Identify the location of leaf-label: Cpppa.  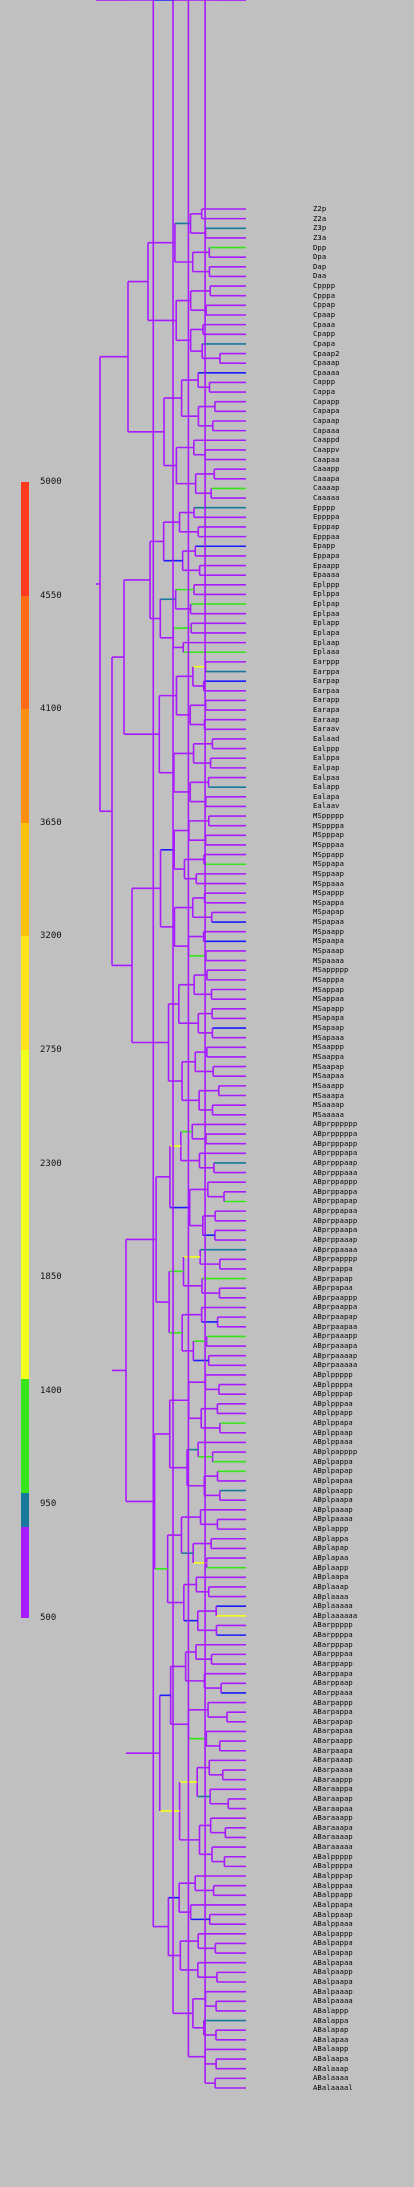
(324, 295).